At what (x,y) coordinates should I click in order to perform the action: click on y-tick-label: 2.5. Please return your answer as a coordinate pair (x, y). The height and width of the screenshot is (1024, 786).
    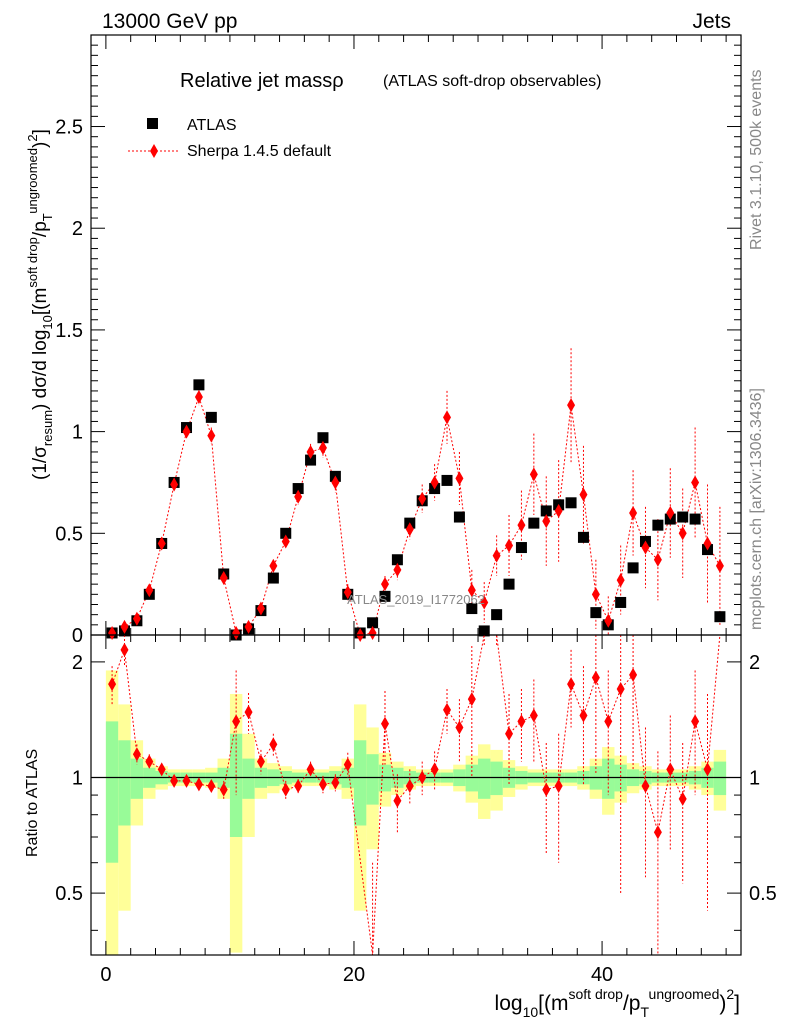
    Looking at the image, I should click on (69, 128).